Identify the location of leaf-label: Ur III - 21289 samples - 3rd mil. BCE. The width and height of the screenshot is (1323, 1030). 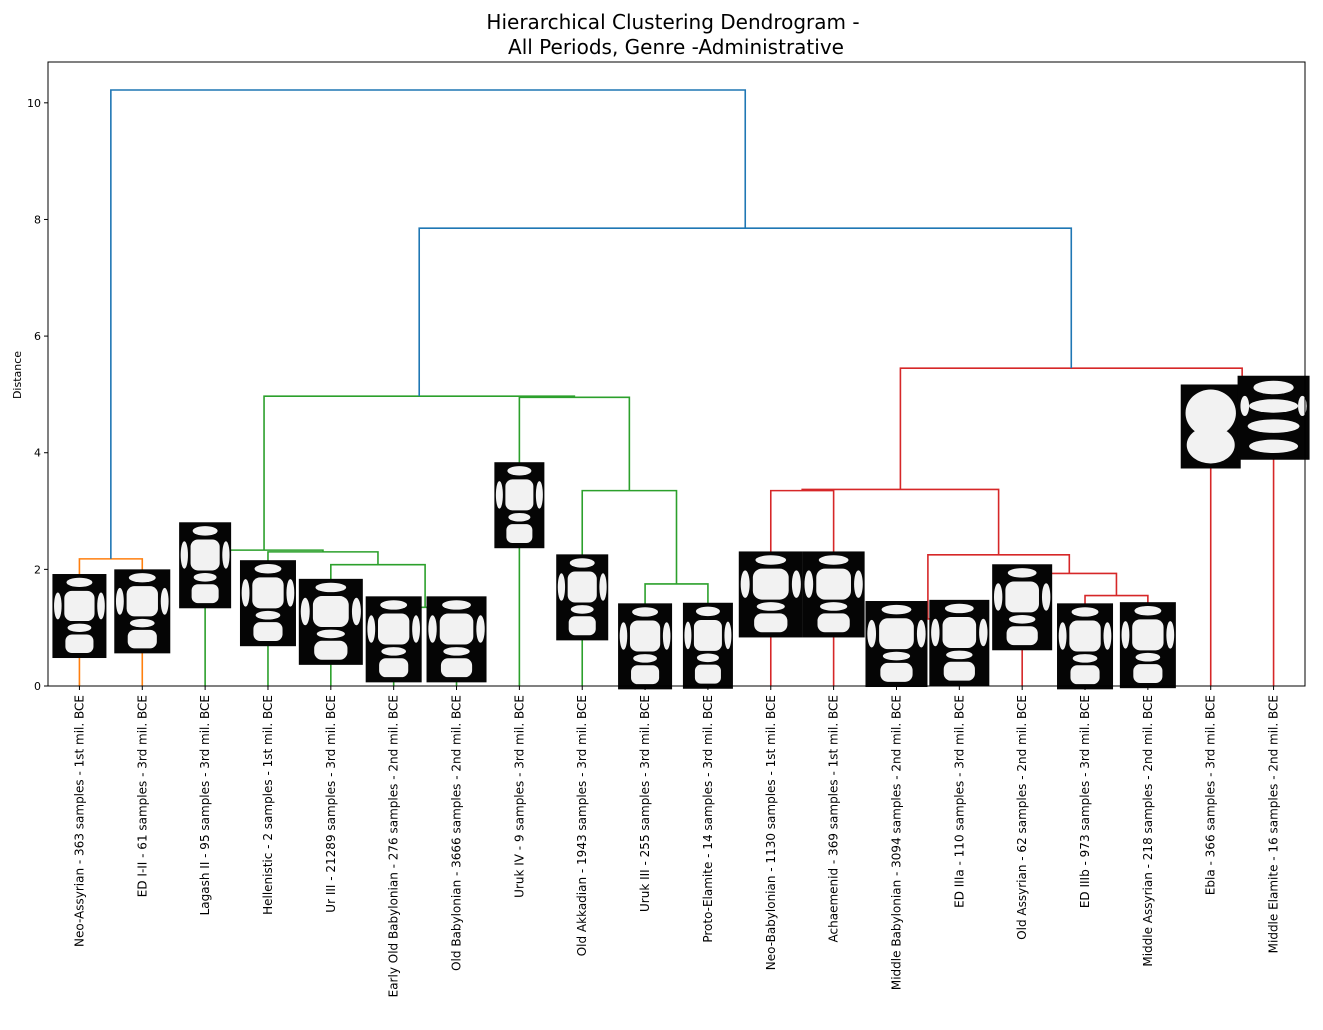
(331, 804).